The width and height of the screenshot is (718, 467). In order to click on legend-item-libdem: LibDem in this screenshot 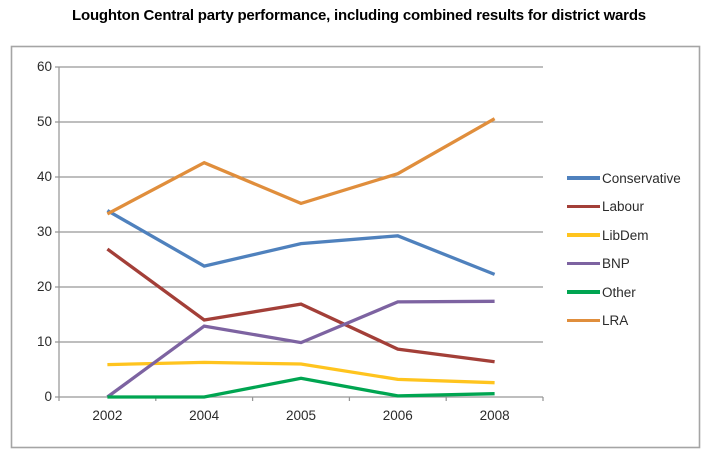, I will do `click(608, 235)`.